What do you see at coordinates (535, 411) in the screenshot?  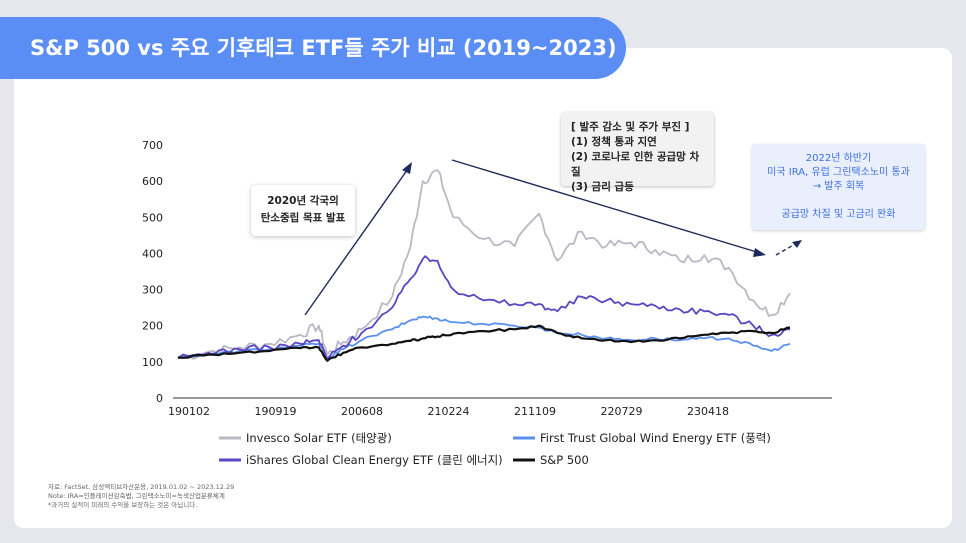 I see `x-tick-label: 211109` at bounding box center [535, 411].